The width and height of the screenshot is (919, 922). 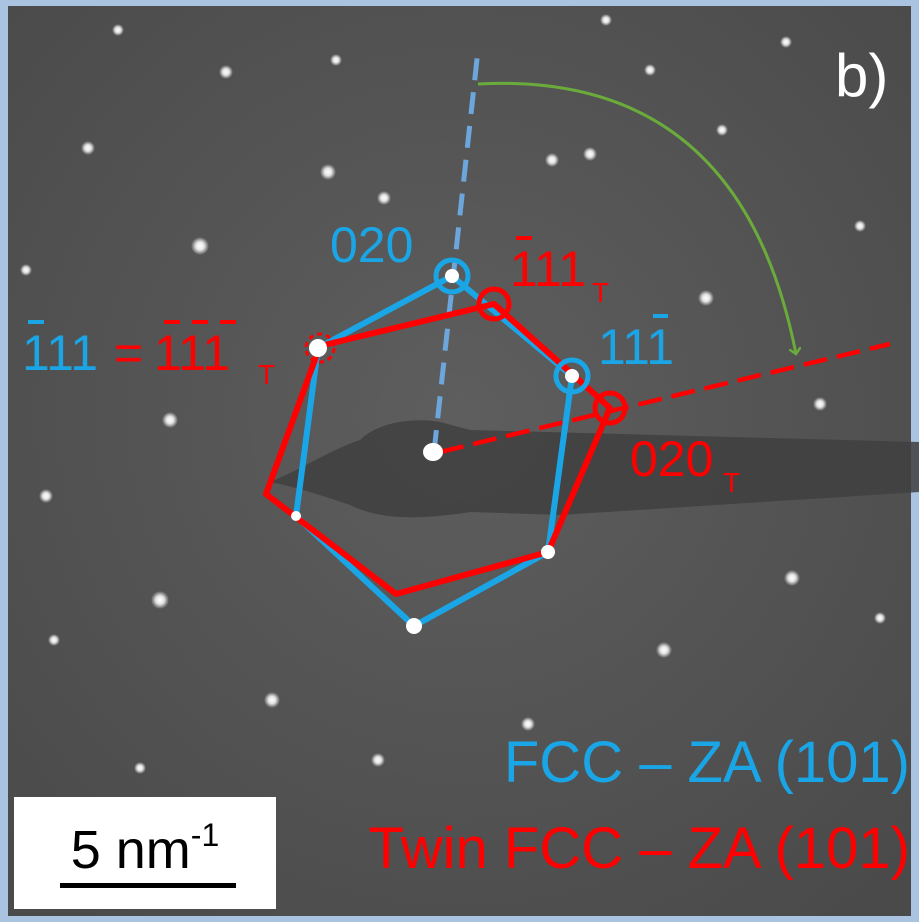 I want to click on fcc-11-1bar-marker, so click(x=572, y=376).